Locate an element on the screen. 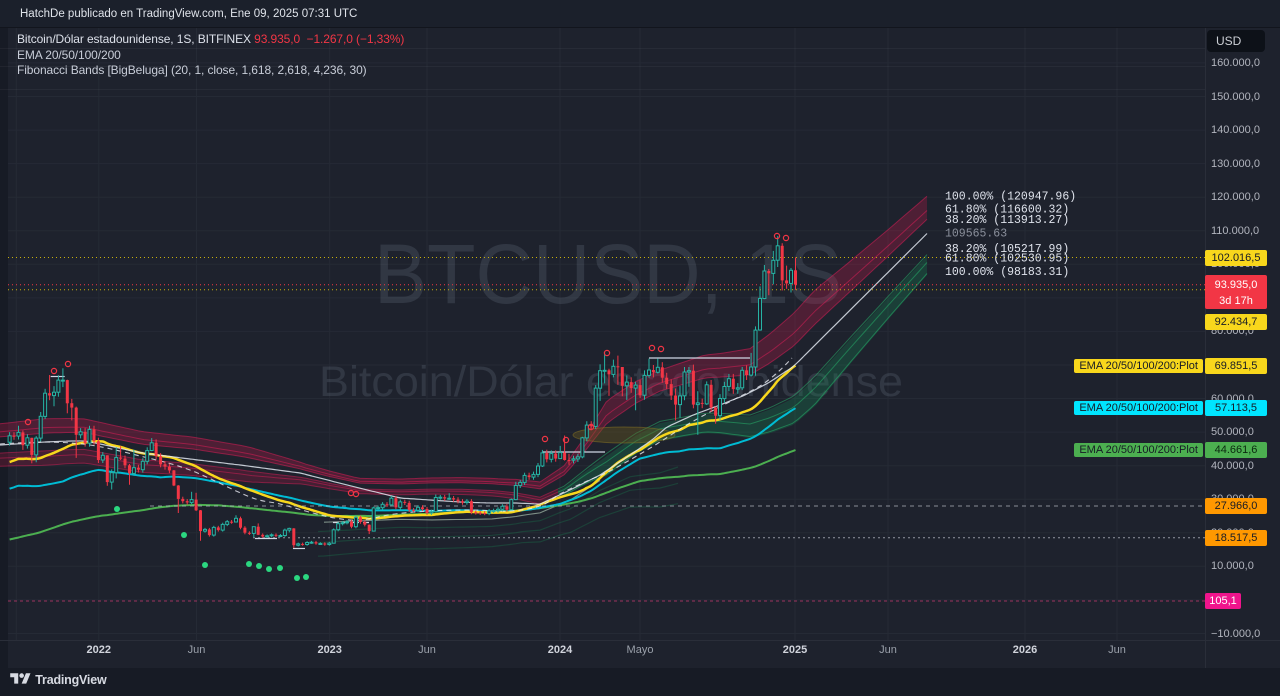 The width and height of the screenshot is (1280, 696). svg-text: 61.80% (116600.32) is located at coordinates (1007, 210).